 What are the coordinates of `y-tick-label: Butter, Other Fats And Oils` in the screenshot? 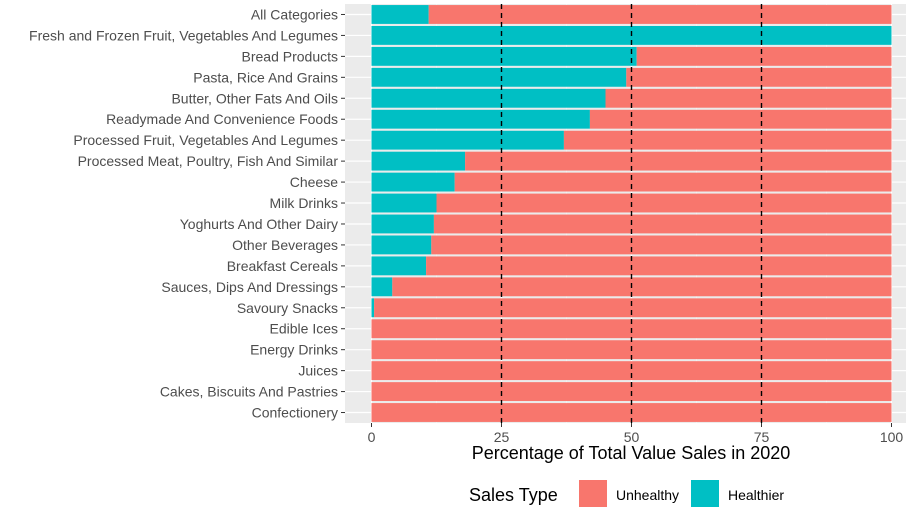 It's located at (254, 98).